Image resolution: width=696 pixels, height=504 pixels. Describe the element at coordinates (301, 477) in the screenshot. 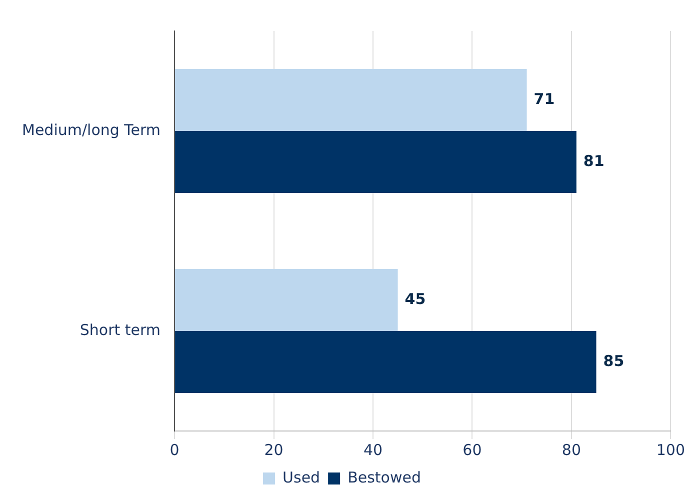

I see `legend-label: Used` at that location.